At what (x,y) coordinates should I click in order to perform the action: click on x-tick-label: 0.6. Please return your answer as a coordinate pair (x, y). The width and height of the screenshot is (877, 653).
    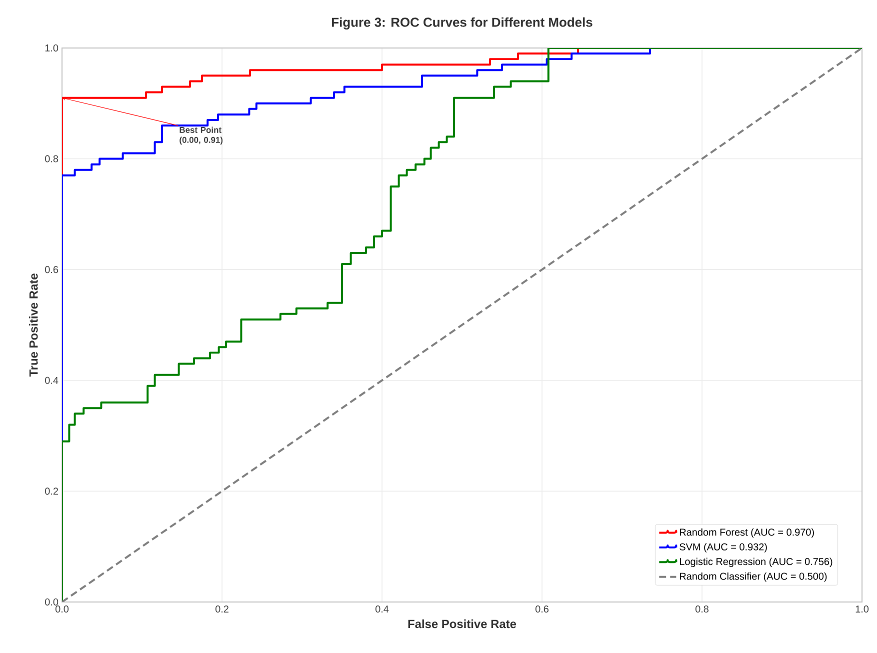
    Looking at the image, I should click on (542, 609).